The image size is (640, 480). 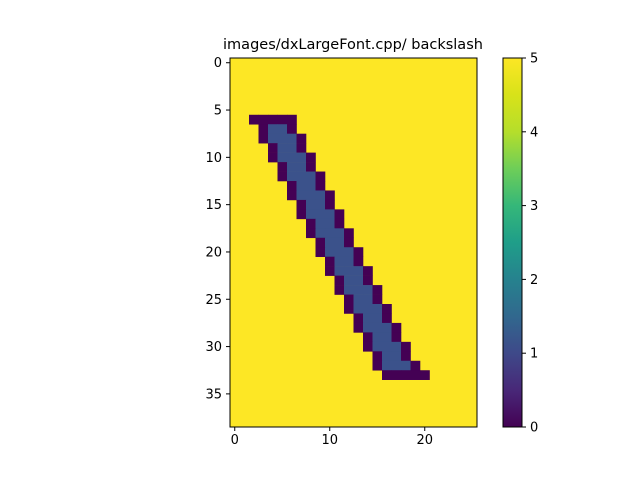 What do you see at coordinates (218, 111) in the screenshot?
I see `y-tick-label: 5` at bounding box center [218, 111].